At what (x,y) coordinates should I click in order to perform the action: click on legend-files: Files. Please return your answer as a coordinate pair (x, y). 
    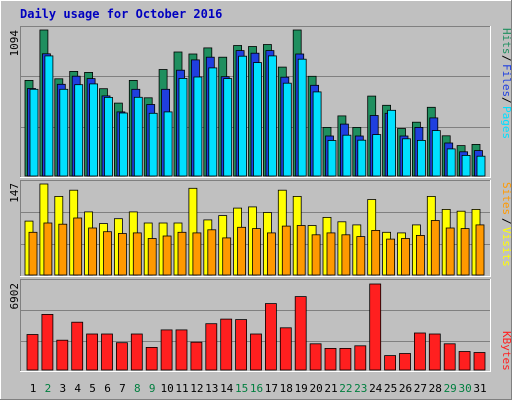
    Looking at the image, I should click on (506, 80).